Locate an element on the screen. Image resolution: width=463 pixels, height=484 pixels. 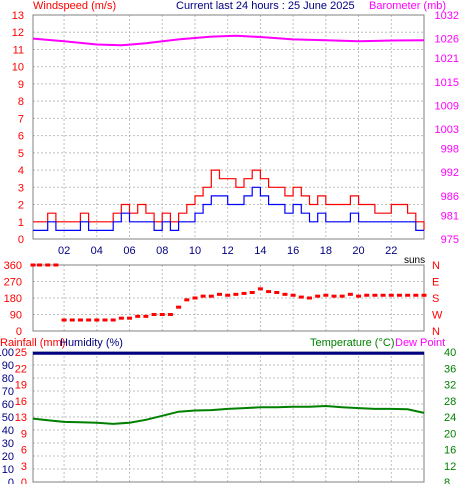
humidity-y-tick-label: 60 is located at coordinates (8, 405).